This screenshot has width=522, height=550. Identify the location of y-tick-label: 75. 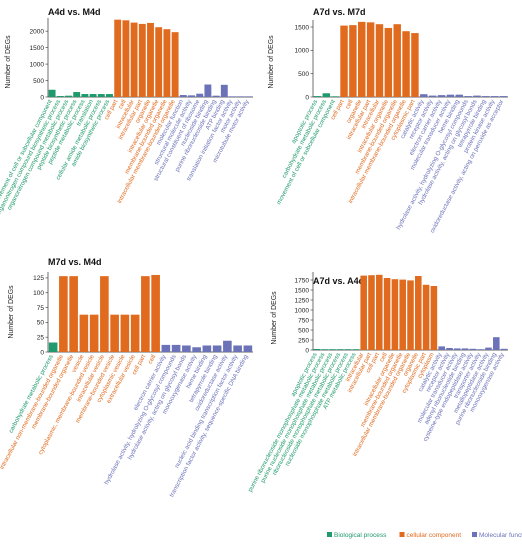
(41, 308).